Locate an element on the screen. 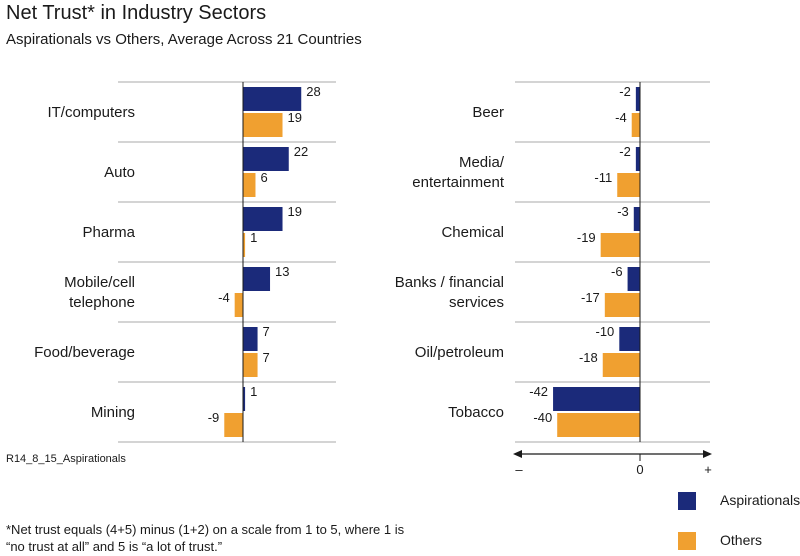  data-label-aspirationals: -10 is located at coordinates (605, 331).